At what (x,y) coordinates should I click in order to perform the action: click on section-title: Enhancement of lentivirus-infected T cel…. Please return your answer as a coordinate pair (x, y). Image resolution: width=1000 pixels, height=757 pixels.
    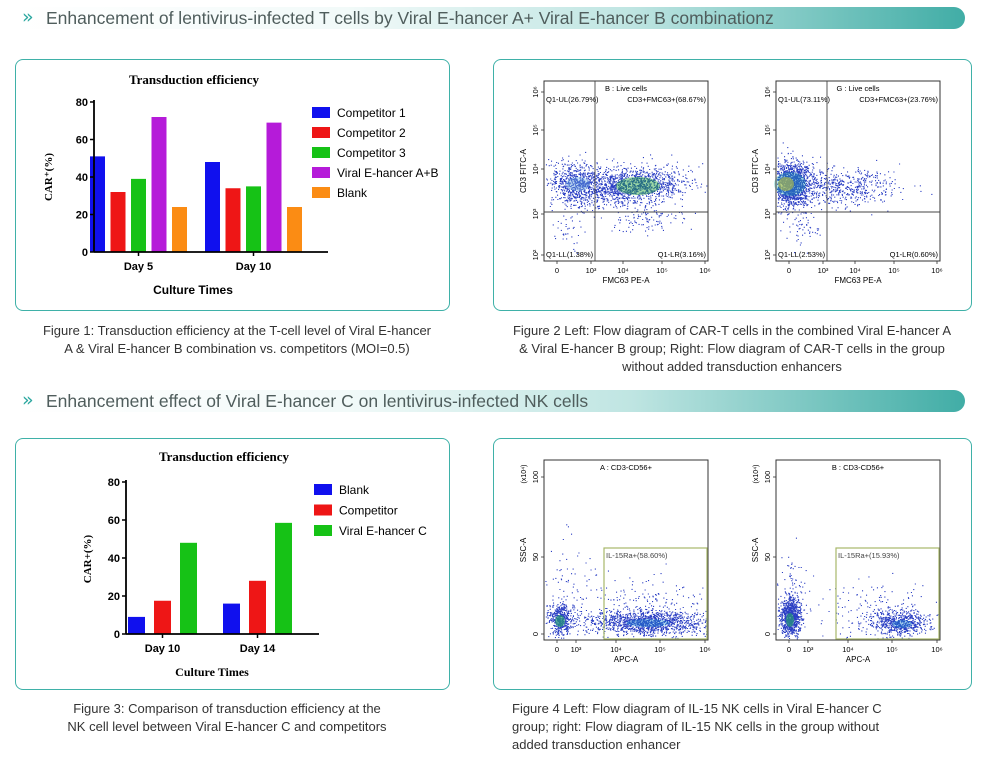
    Looking at the image, I should click on (410, 18).